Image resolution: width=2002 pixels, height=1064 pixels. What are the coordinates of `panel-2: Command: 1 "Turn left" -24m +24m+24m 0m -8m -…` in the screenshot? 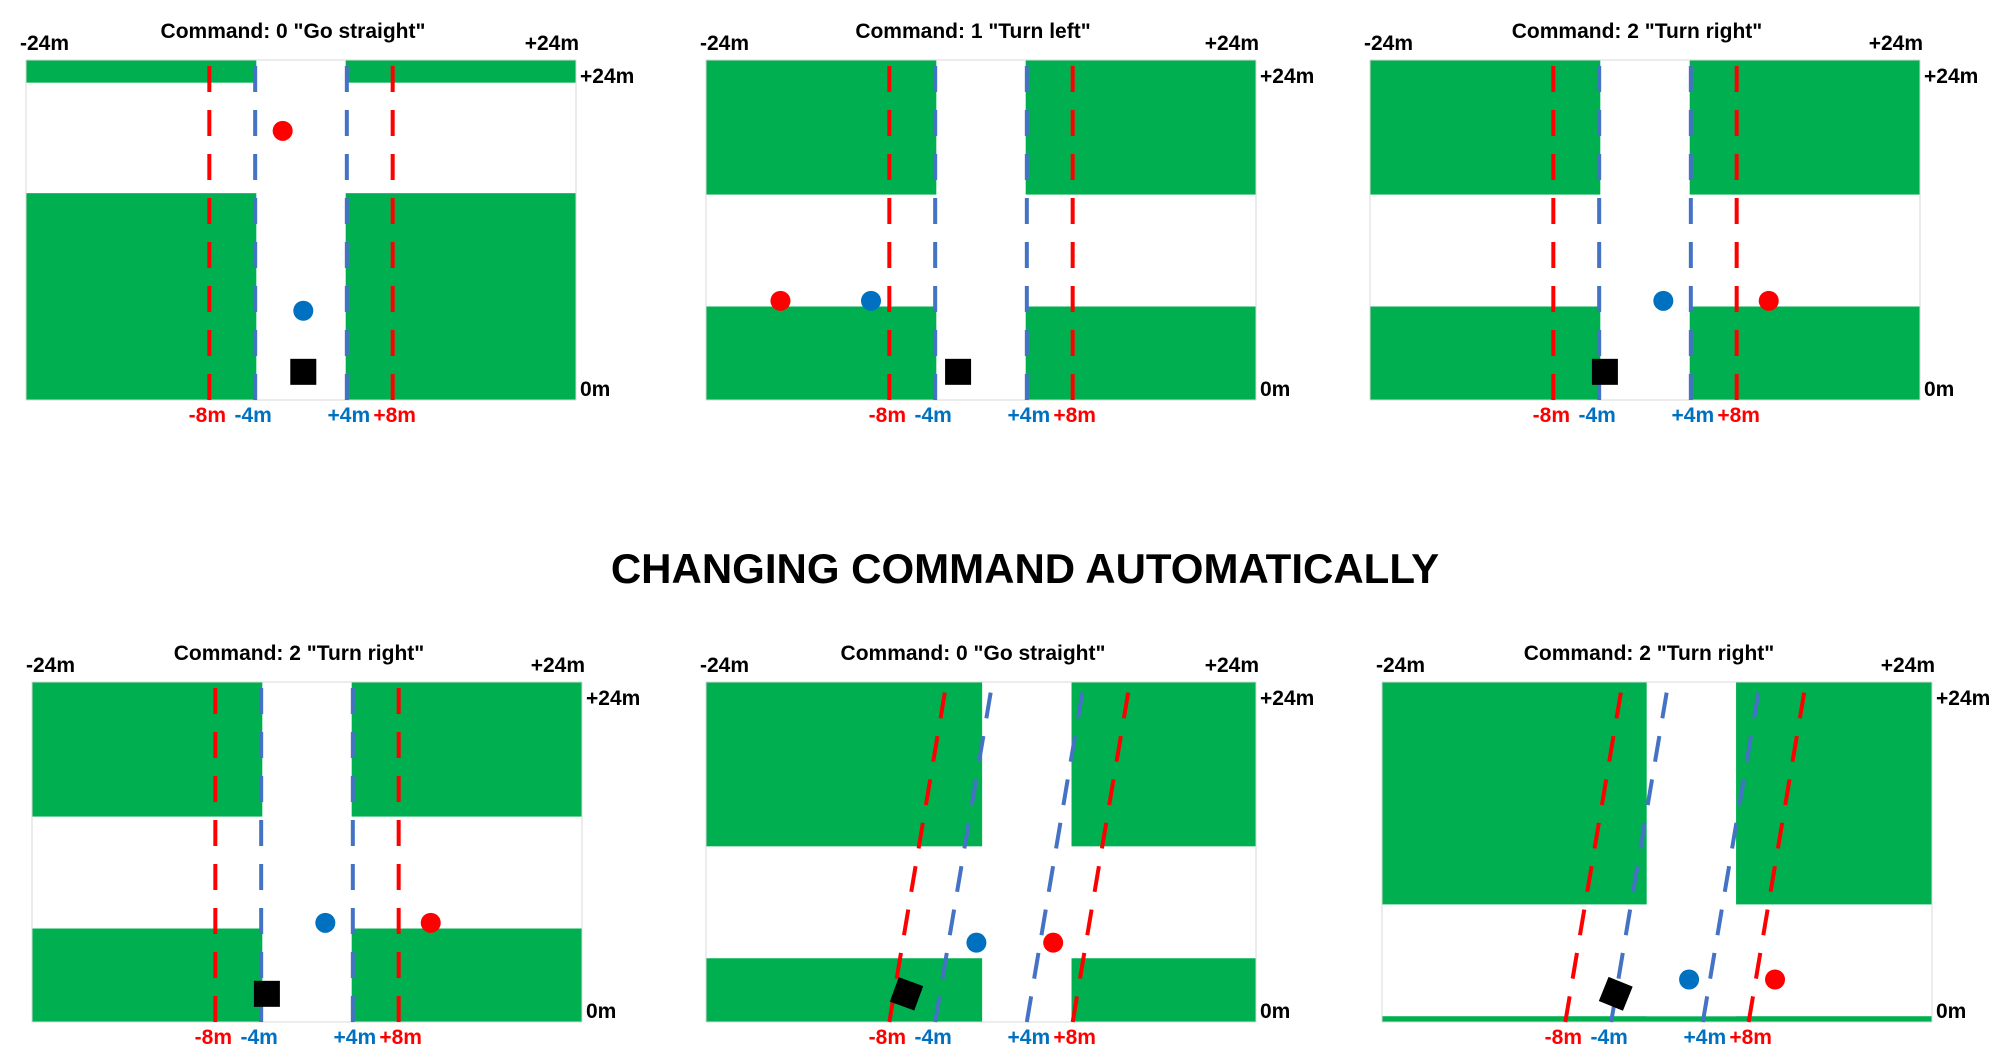 It's located at (1007, 223).